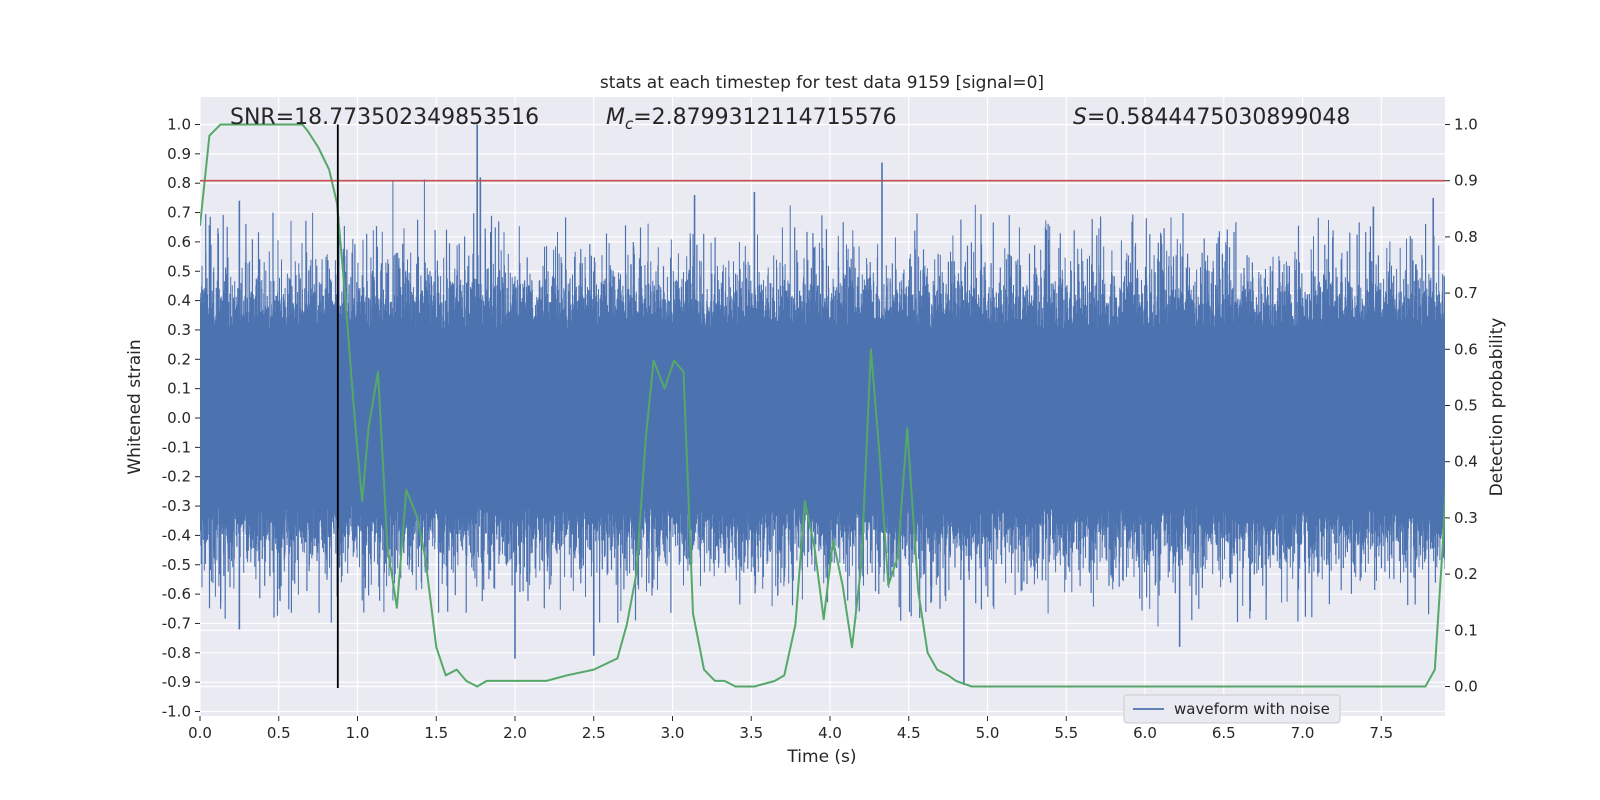  Describe the element at coordinates (1466, 237) in the screenshot. I see `y2-tick-label: 0.8` at that location.